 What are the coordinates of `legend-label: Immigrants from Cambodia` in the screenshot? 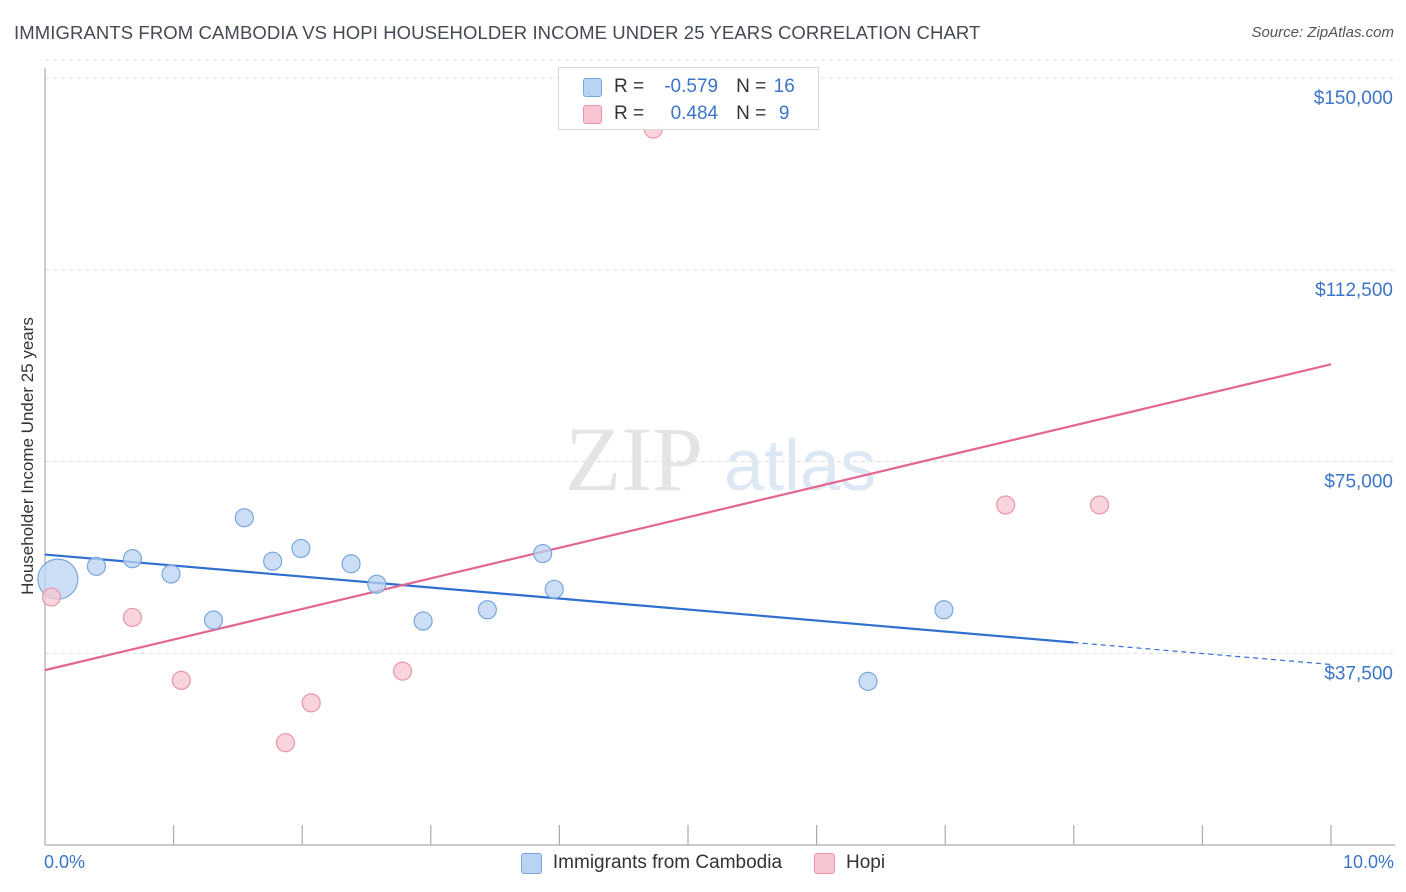 It's located at (667, 862).